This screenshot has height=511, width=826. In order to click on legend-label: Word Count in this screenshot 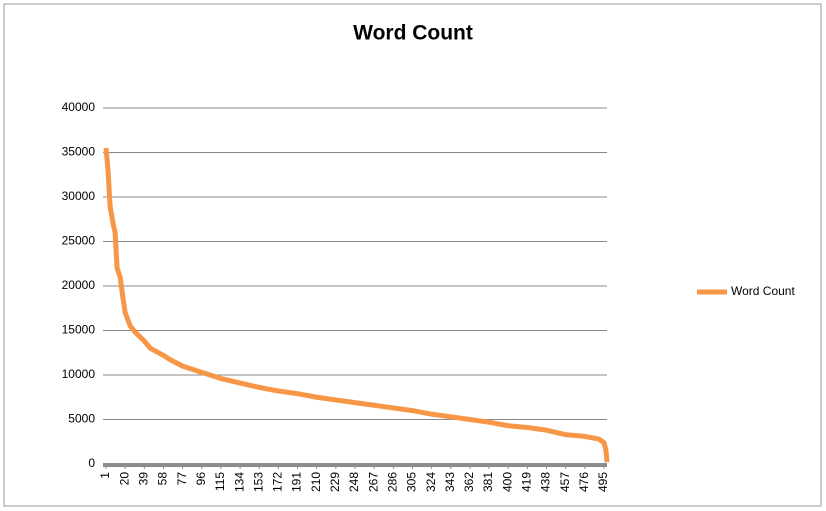, I will do `click(763, 291)`.